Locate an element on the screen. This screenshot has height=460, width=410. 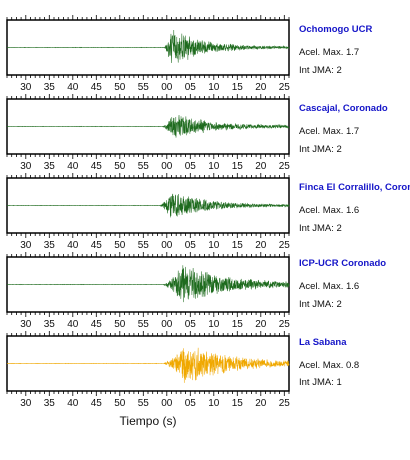
panel-1-tick-label: 20 is located at coordinates (261, 87).